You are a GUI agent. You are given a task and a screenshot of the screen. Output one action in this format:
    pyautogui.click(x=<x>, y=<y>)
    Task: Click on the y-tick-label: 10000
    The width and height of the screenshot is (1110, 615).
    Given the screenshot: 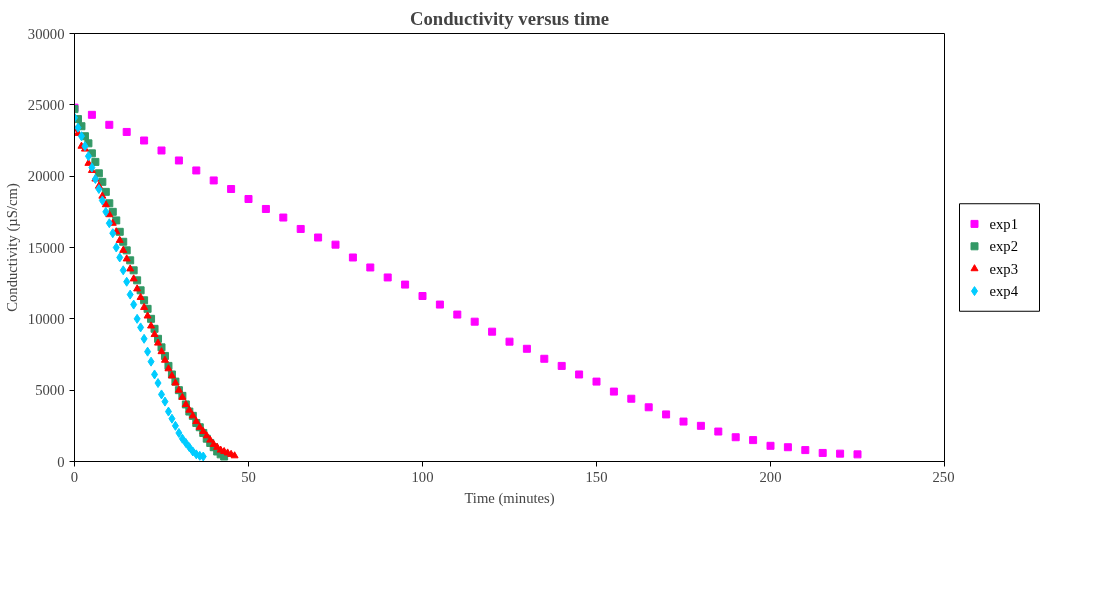 What is the action you would take?
    pyautogui.click(x=46, y=318)
    